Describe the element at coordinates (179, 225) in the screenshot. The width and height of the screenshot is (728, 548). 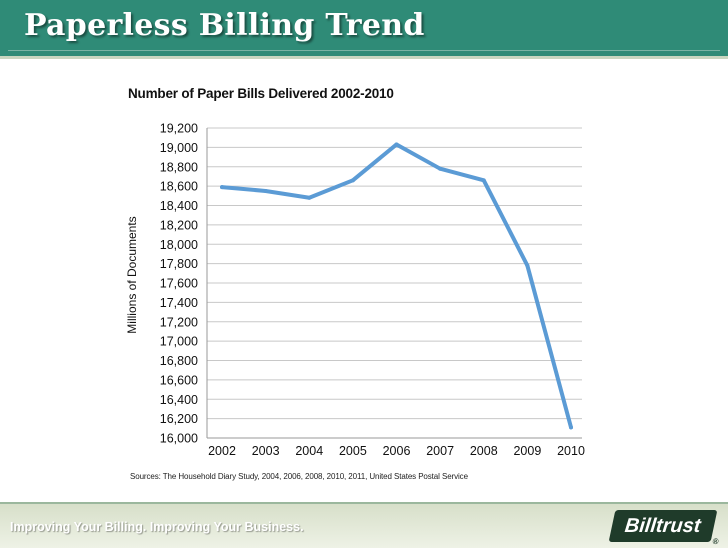
I see `y-tick-label: 18,200` at that location.